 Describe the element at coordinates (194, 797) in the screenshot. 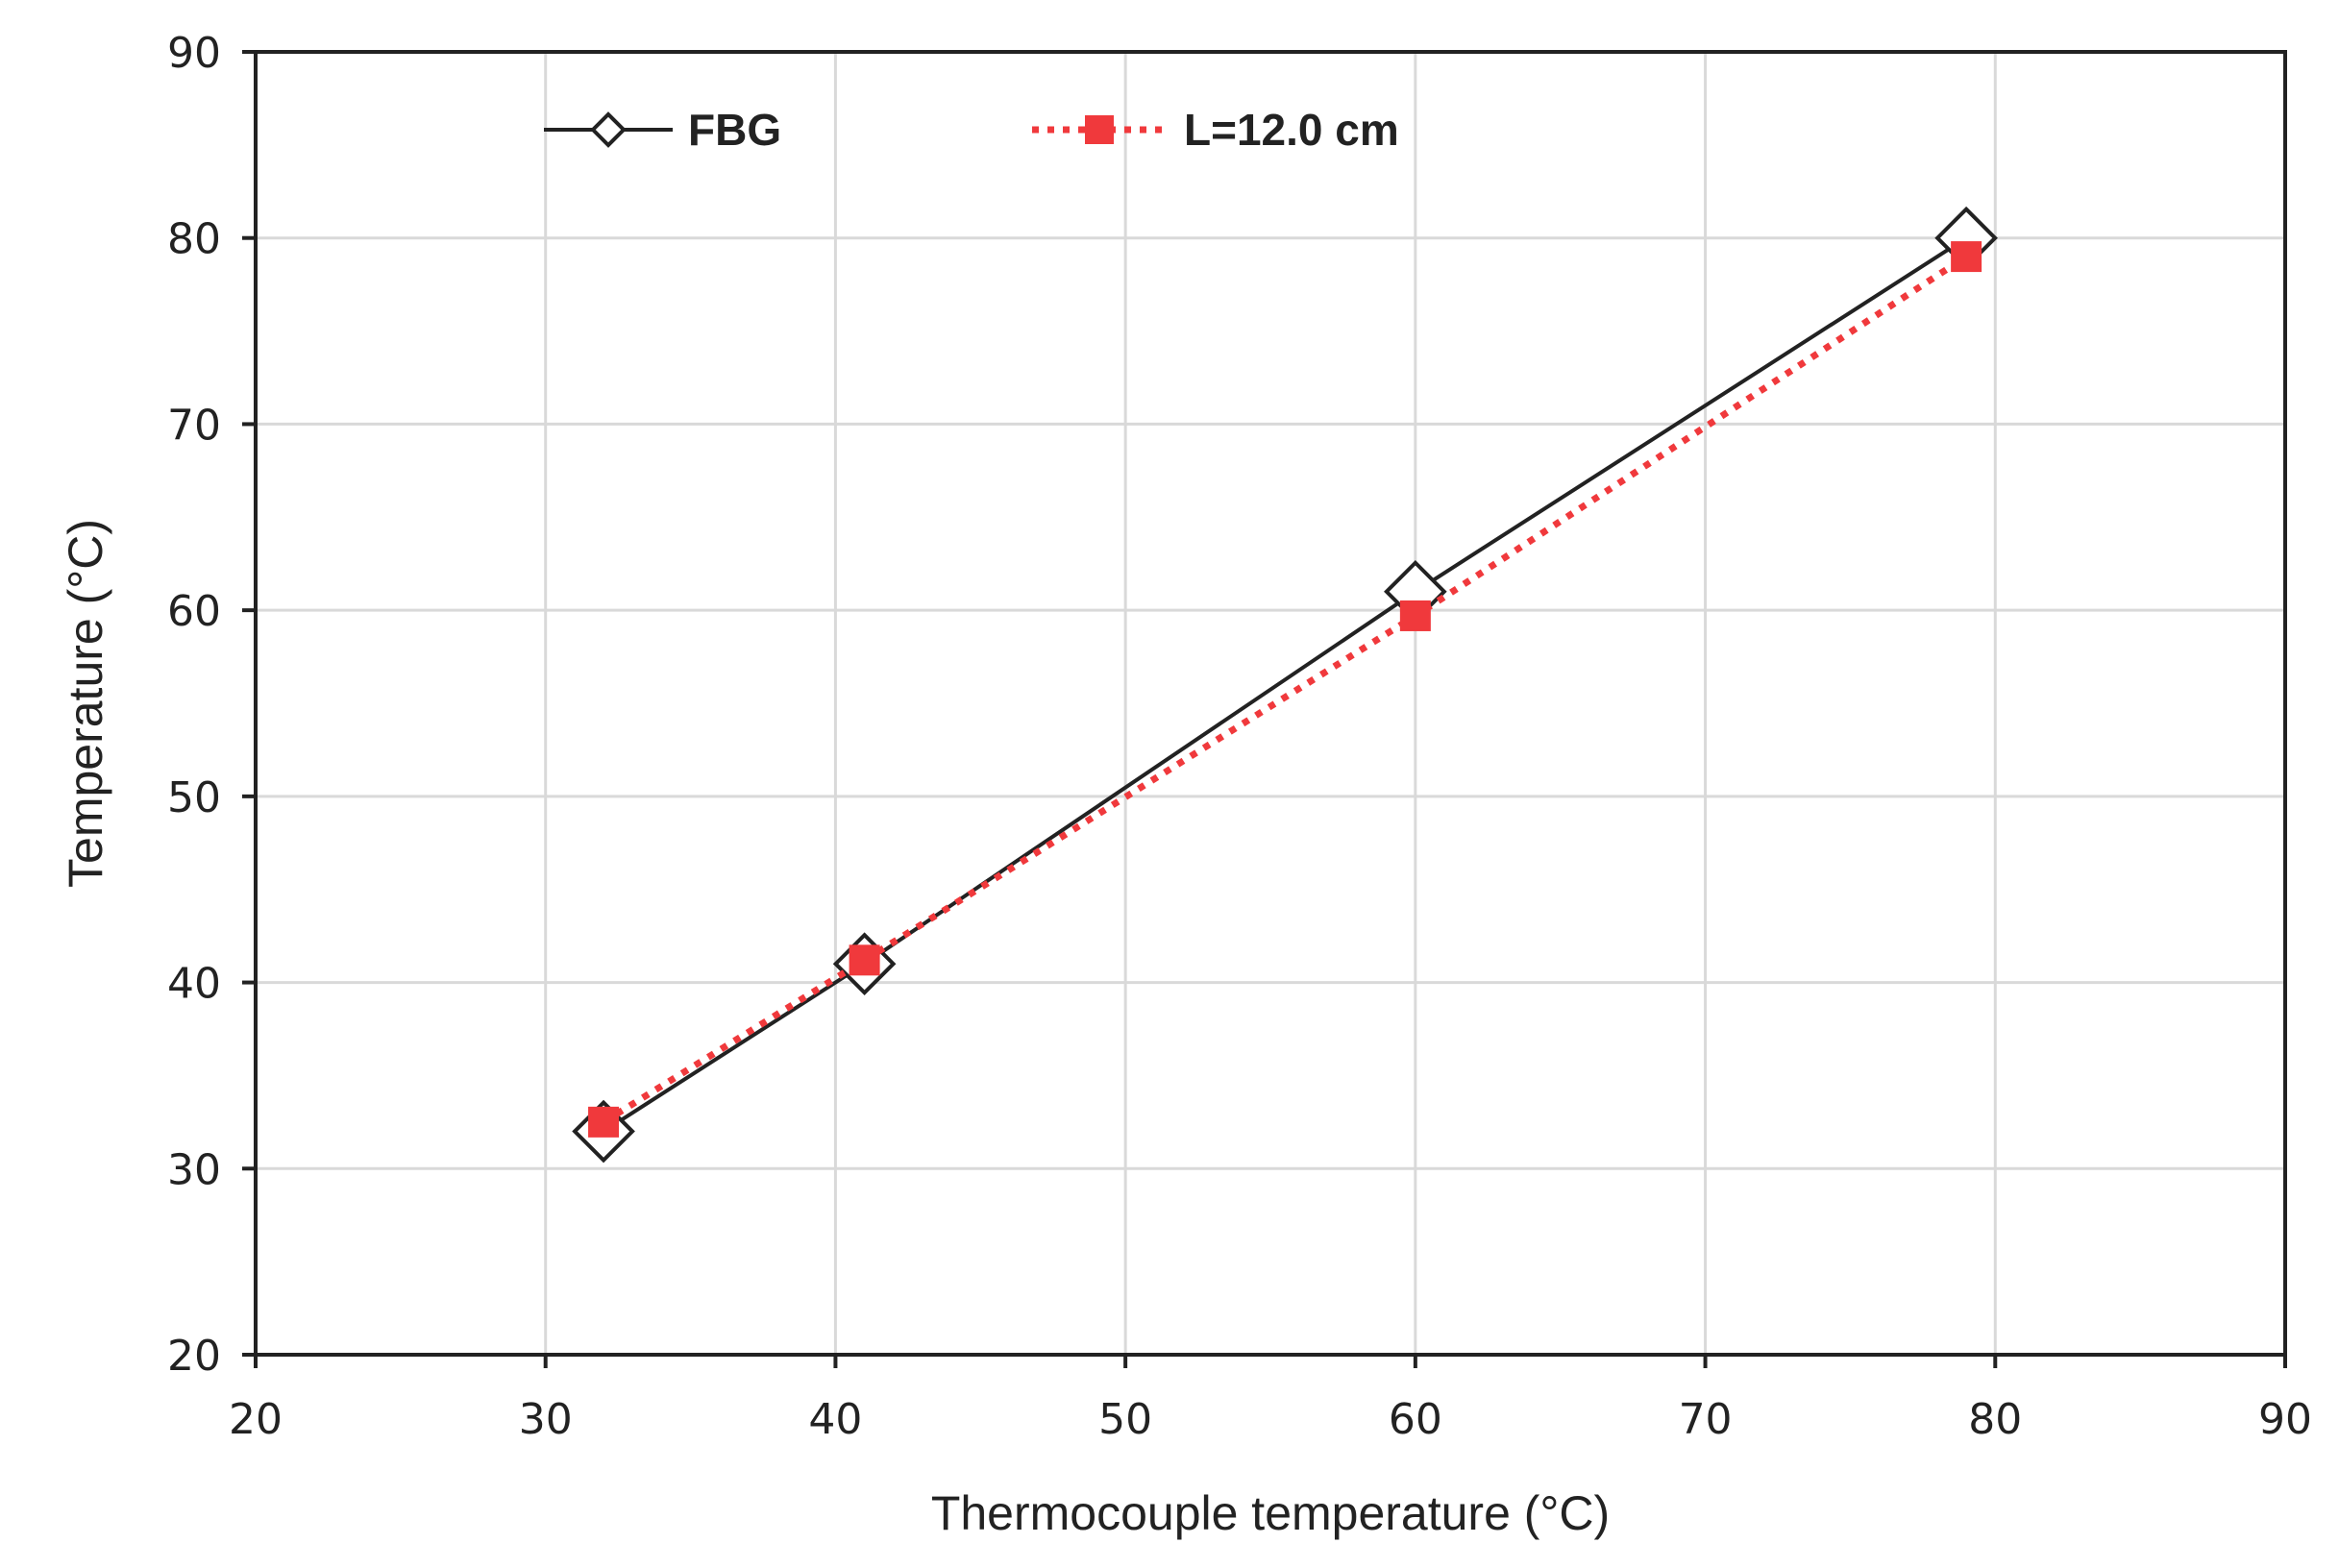

I see `y-tick-label: 50` at that location.